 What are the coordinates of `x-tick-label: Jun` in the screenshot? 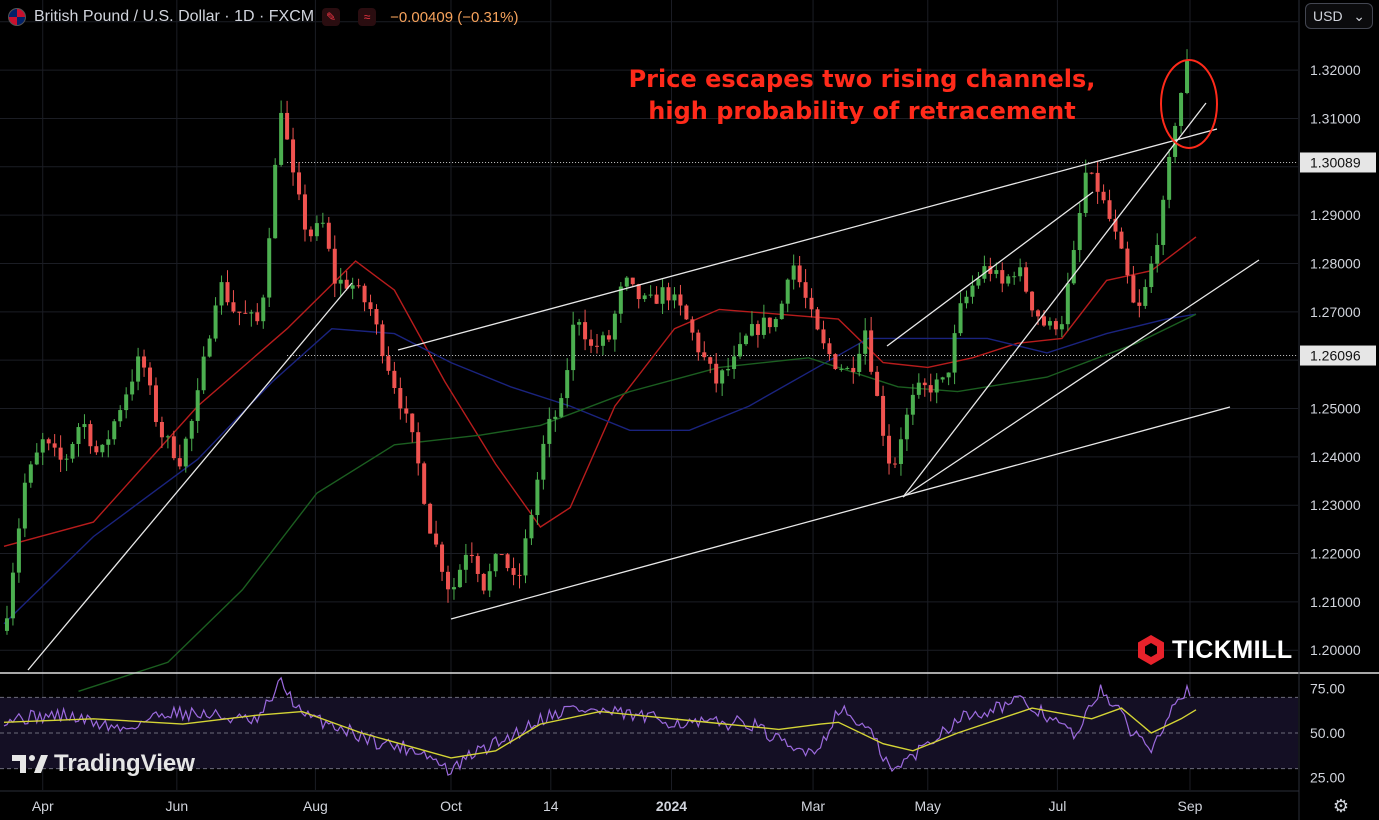 It's located at (177, 806).